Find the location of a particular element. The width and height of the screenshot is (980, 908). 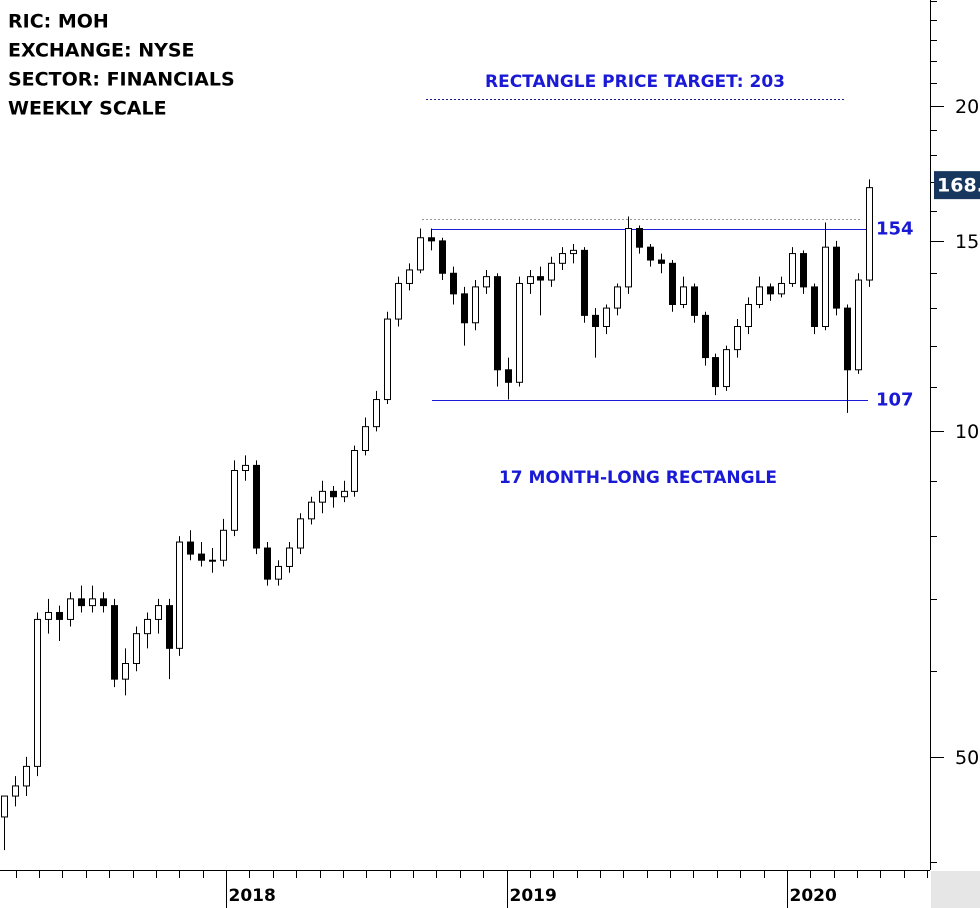

y-tick-label: 50 is located at coordinates (967, 758).